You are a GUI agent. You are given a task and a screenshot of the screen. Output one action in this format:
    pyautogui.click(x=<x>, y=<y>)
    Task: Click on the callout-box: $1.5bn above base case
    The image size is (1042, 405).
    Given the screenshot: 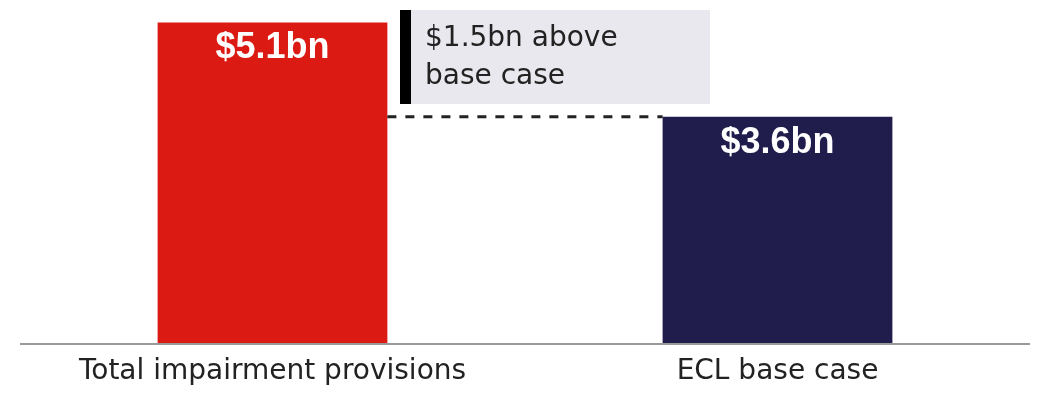 What is the action you would take?
    pyautogui.click(x=555, y=57)
    